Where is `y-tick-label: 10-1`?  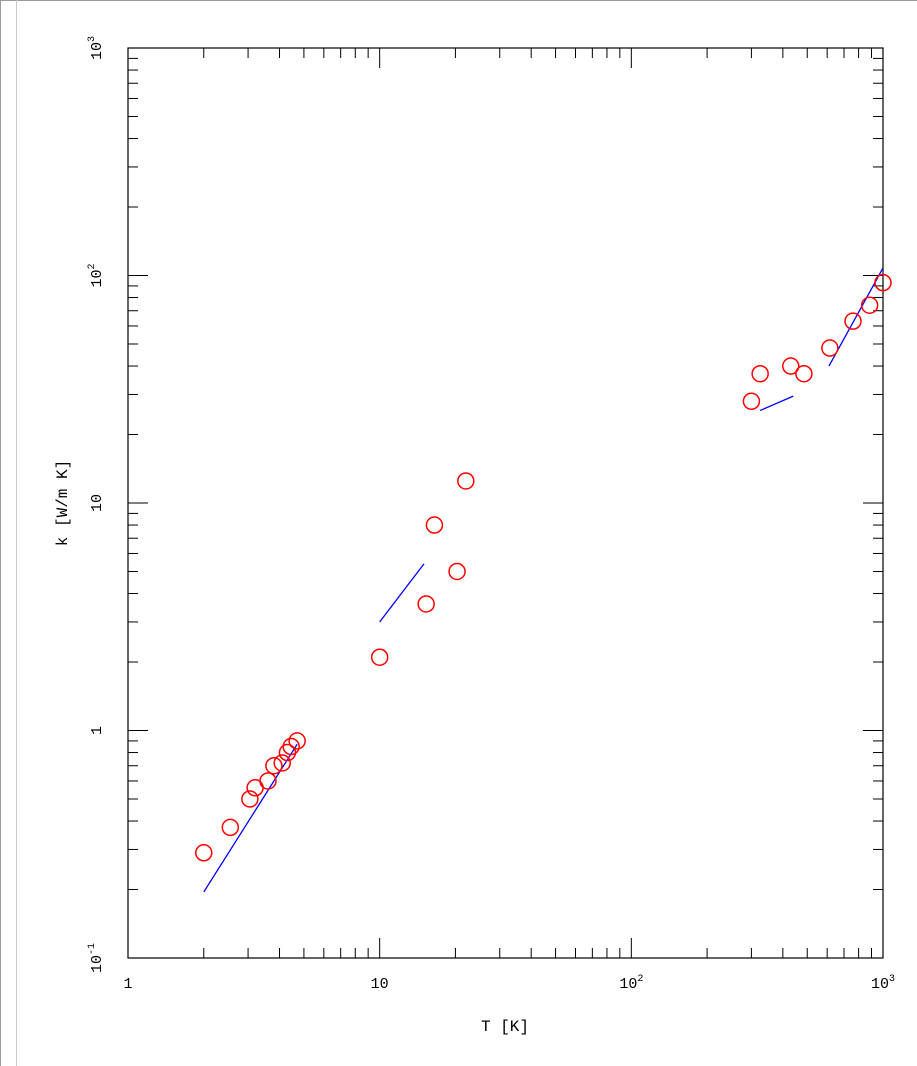
y-tick-label: 10-1 is located at coordinates (96, 958).